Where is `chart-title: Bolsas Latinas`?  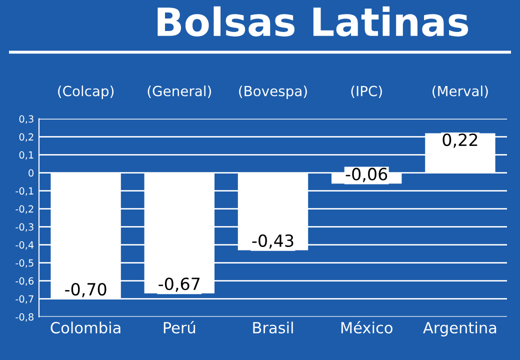 chart-title: Bolsas Latinas is located at coordinates (313, 21).